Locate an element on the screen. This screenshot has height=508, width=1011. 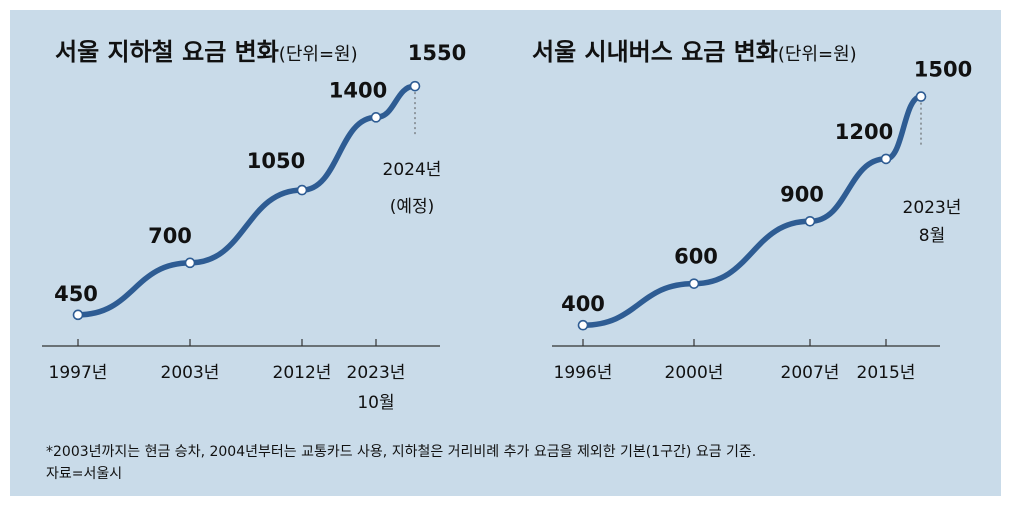
subway-end-annotation: 2024년 (예정) is located at coordinates (412, 188).